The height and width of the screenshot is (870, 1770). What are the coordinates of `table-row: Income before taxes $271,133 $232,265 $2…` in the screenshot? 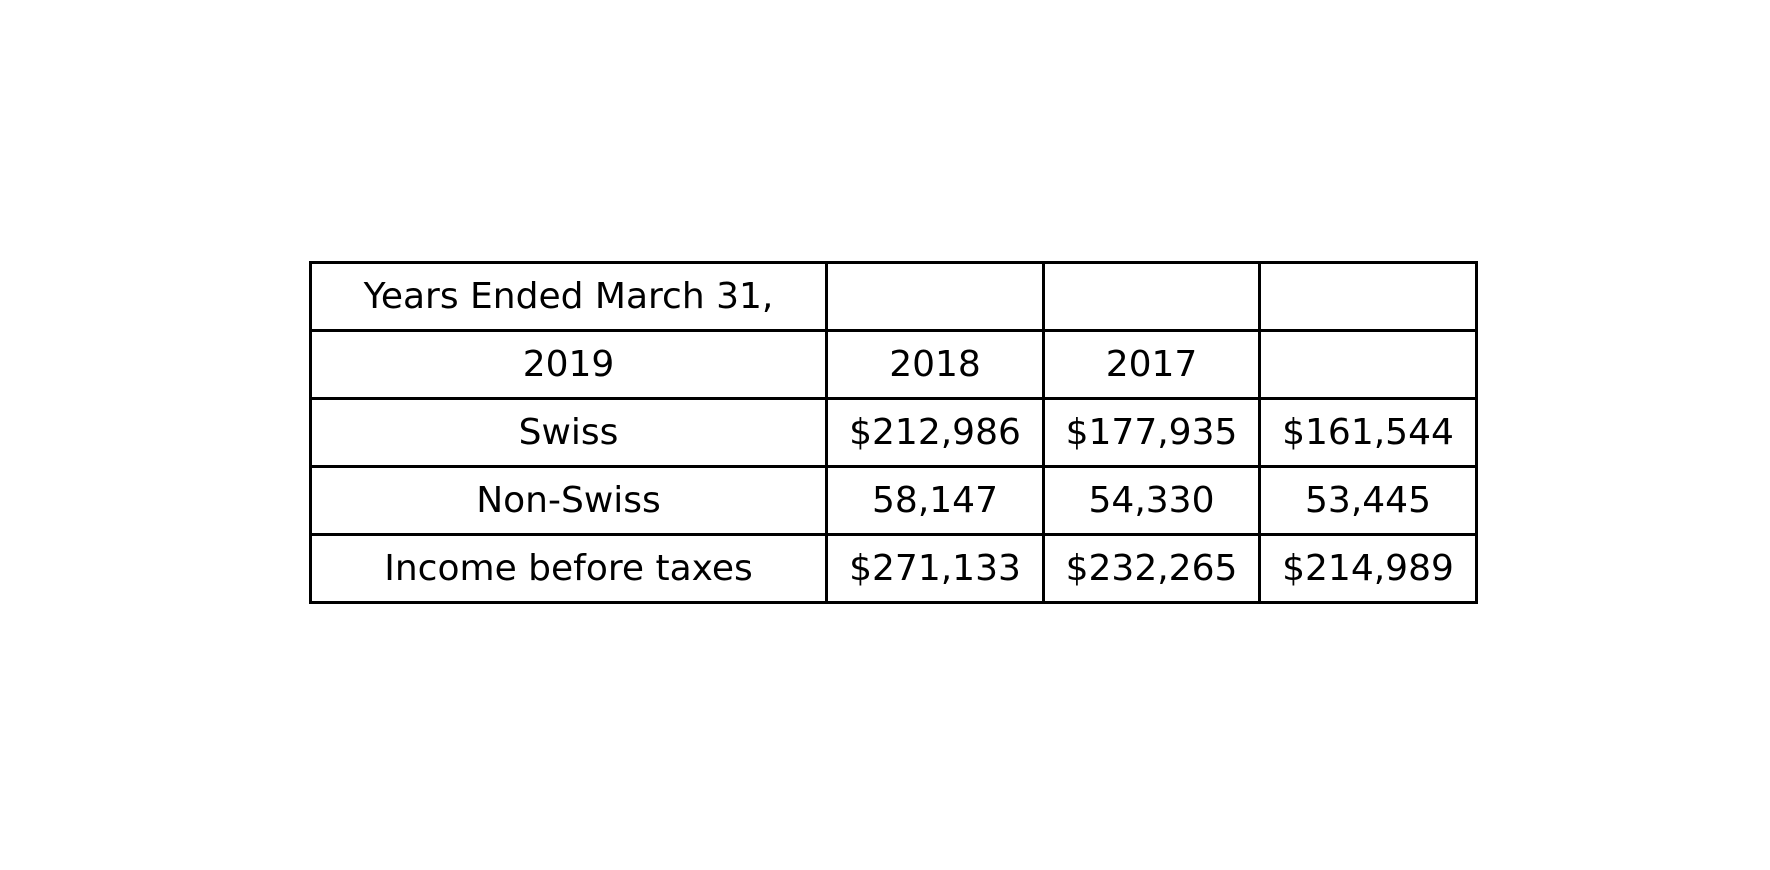 It's located at (893, 568).